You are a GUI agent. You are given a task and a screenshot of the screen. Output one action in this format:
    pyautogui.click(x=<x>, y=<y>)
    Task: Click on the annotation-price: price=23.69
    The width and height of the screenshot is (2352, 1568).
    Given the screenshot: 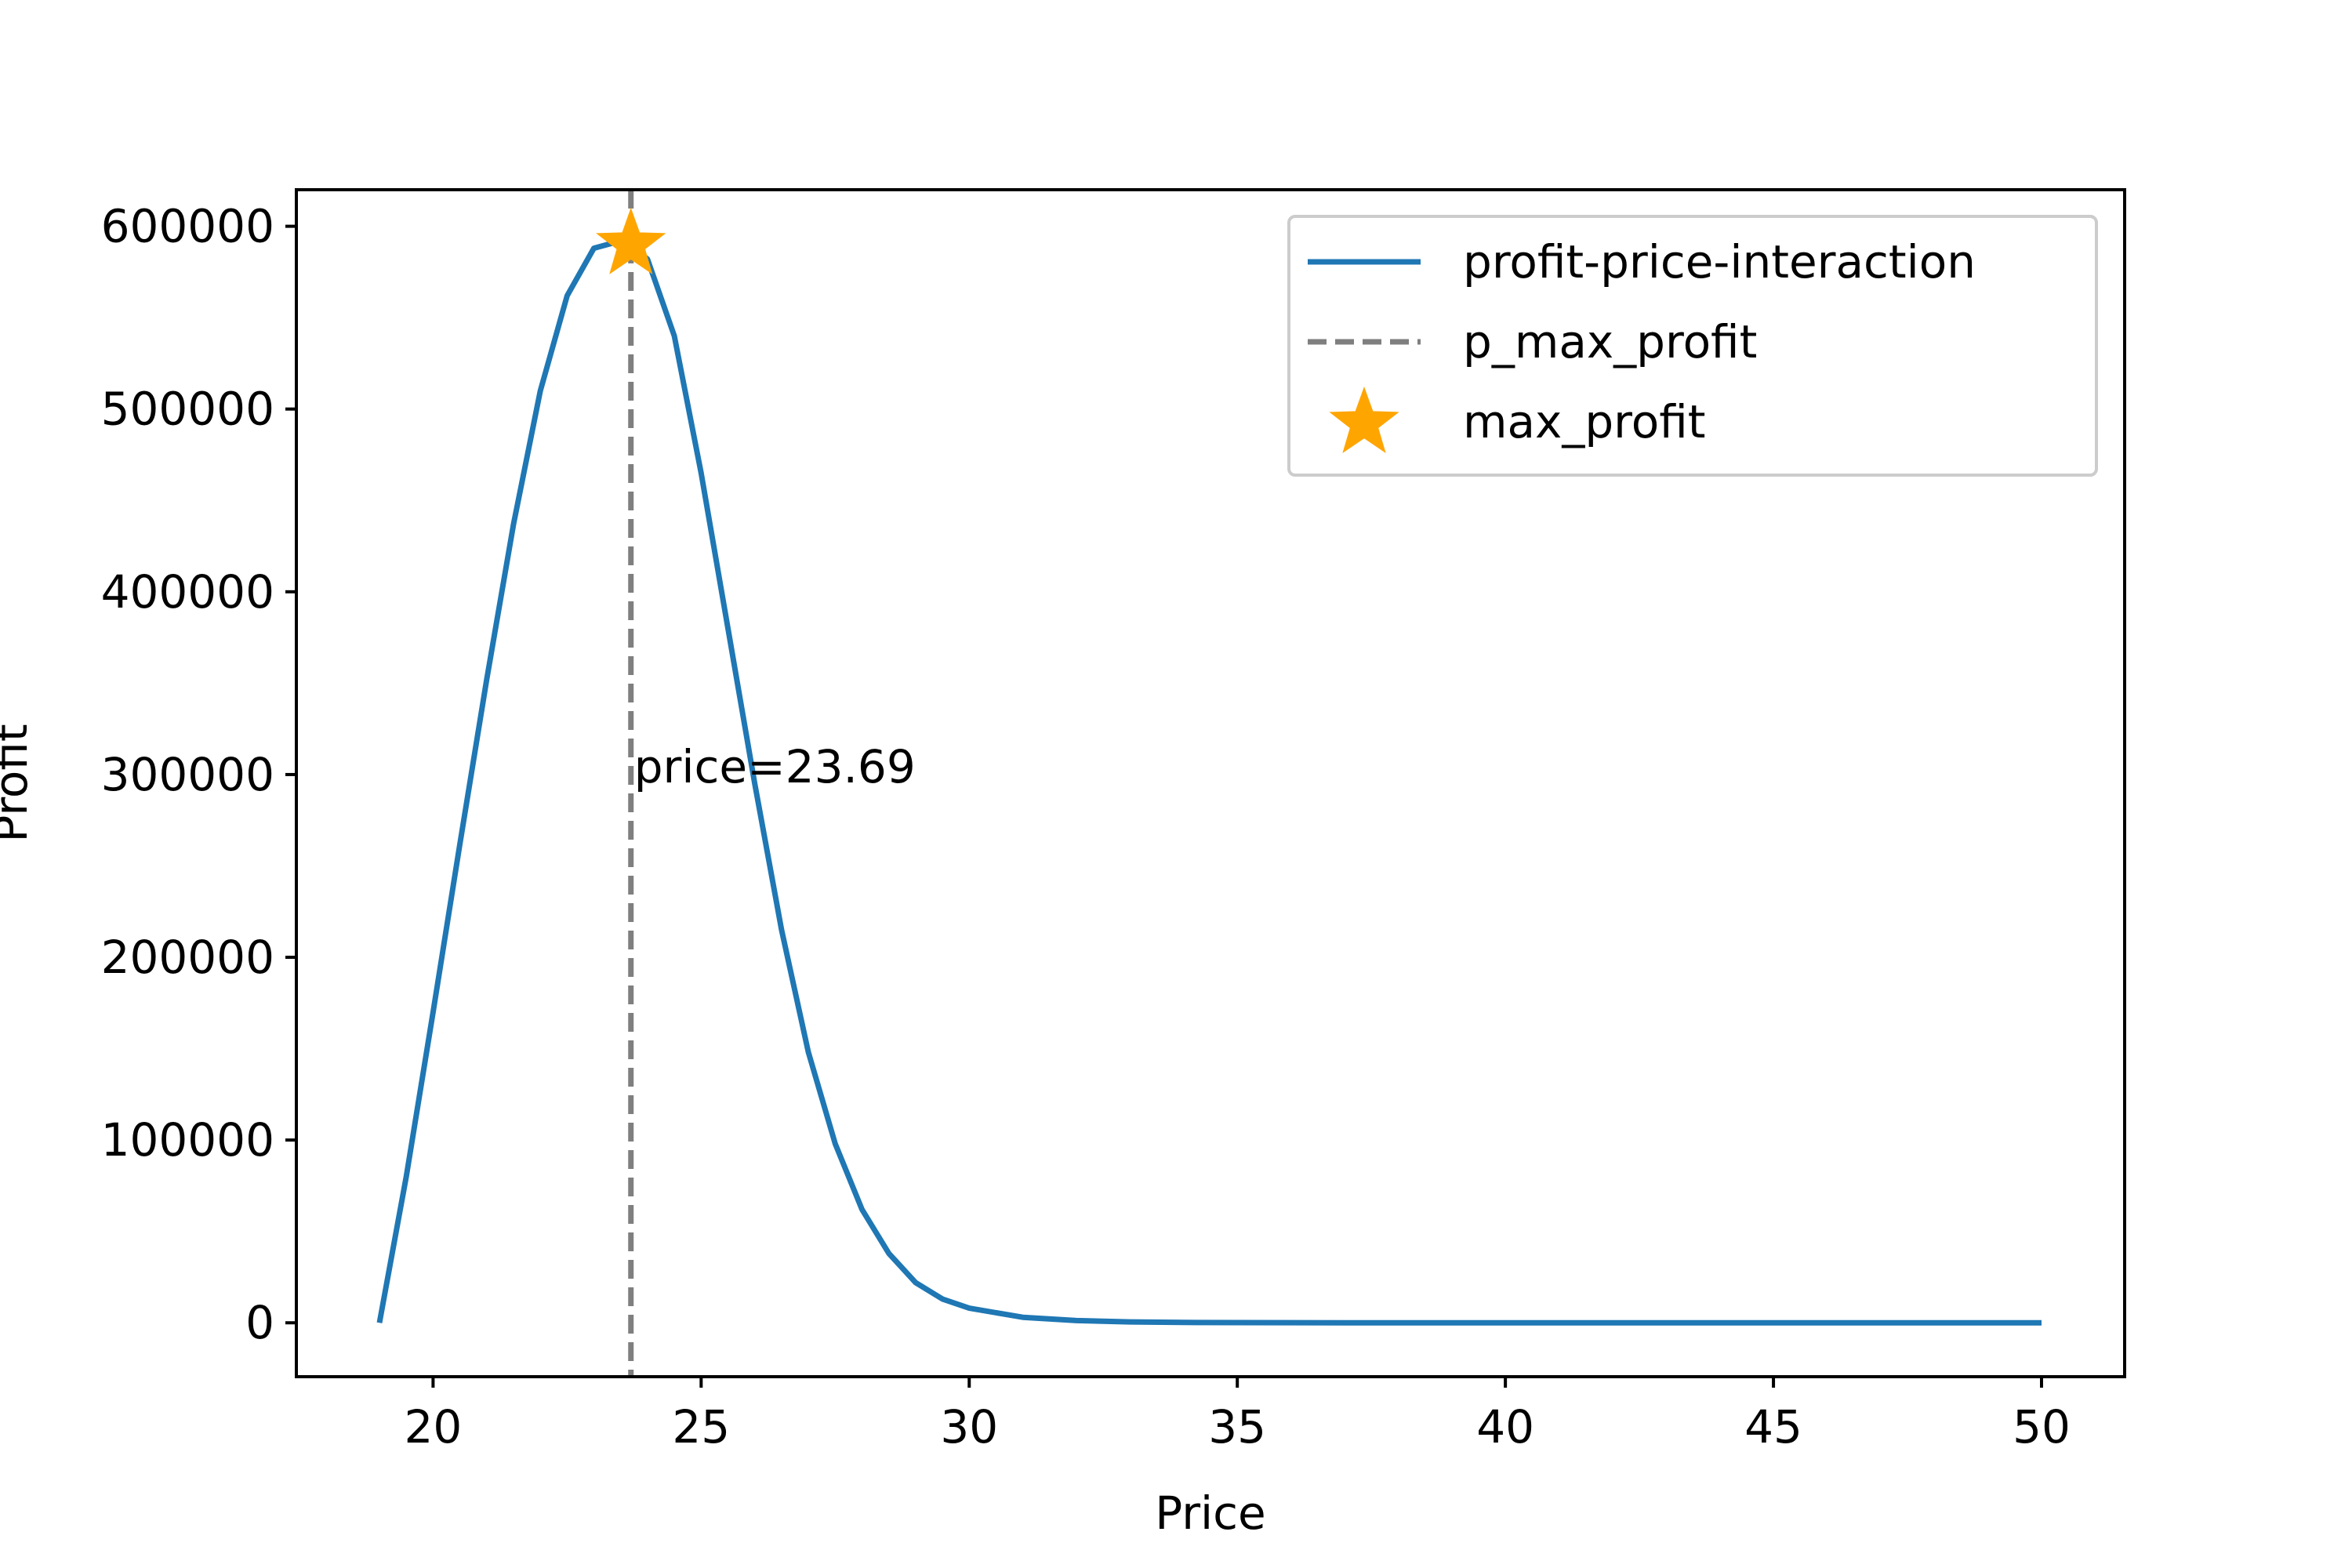 What is the action you would take?
    pyautogui.click(x=775, y=766)
    